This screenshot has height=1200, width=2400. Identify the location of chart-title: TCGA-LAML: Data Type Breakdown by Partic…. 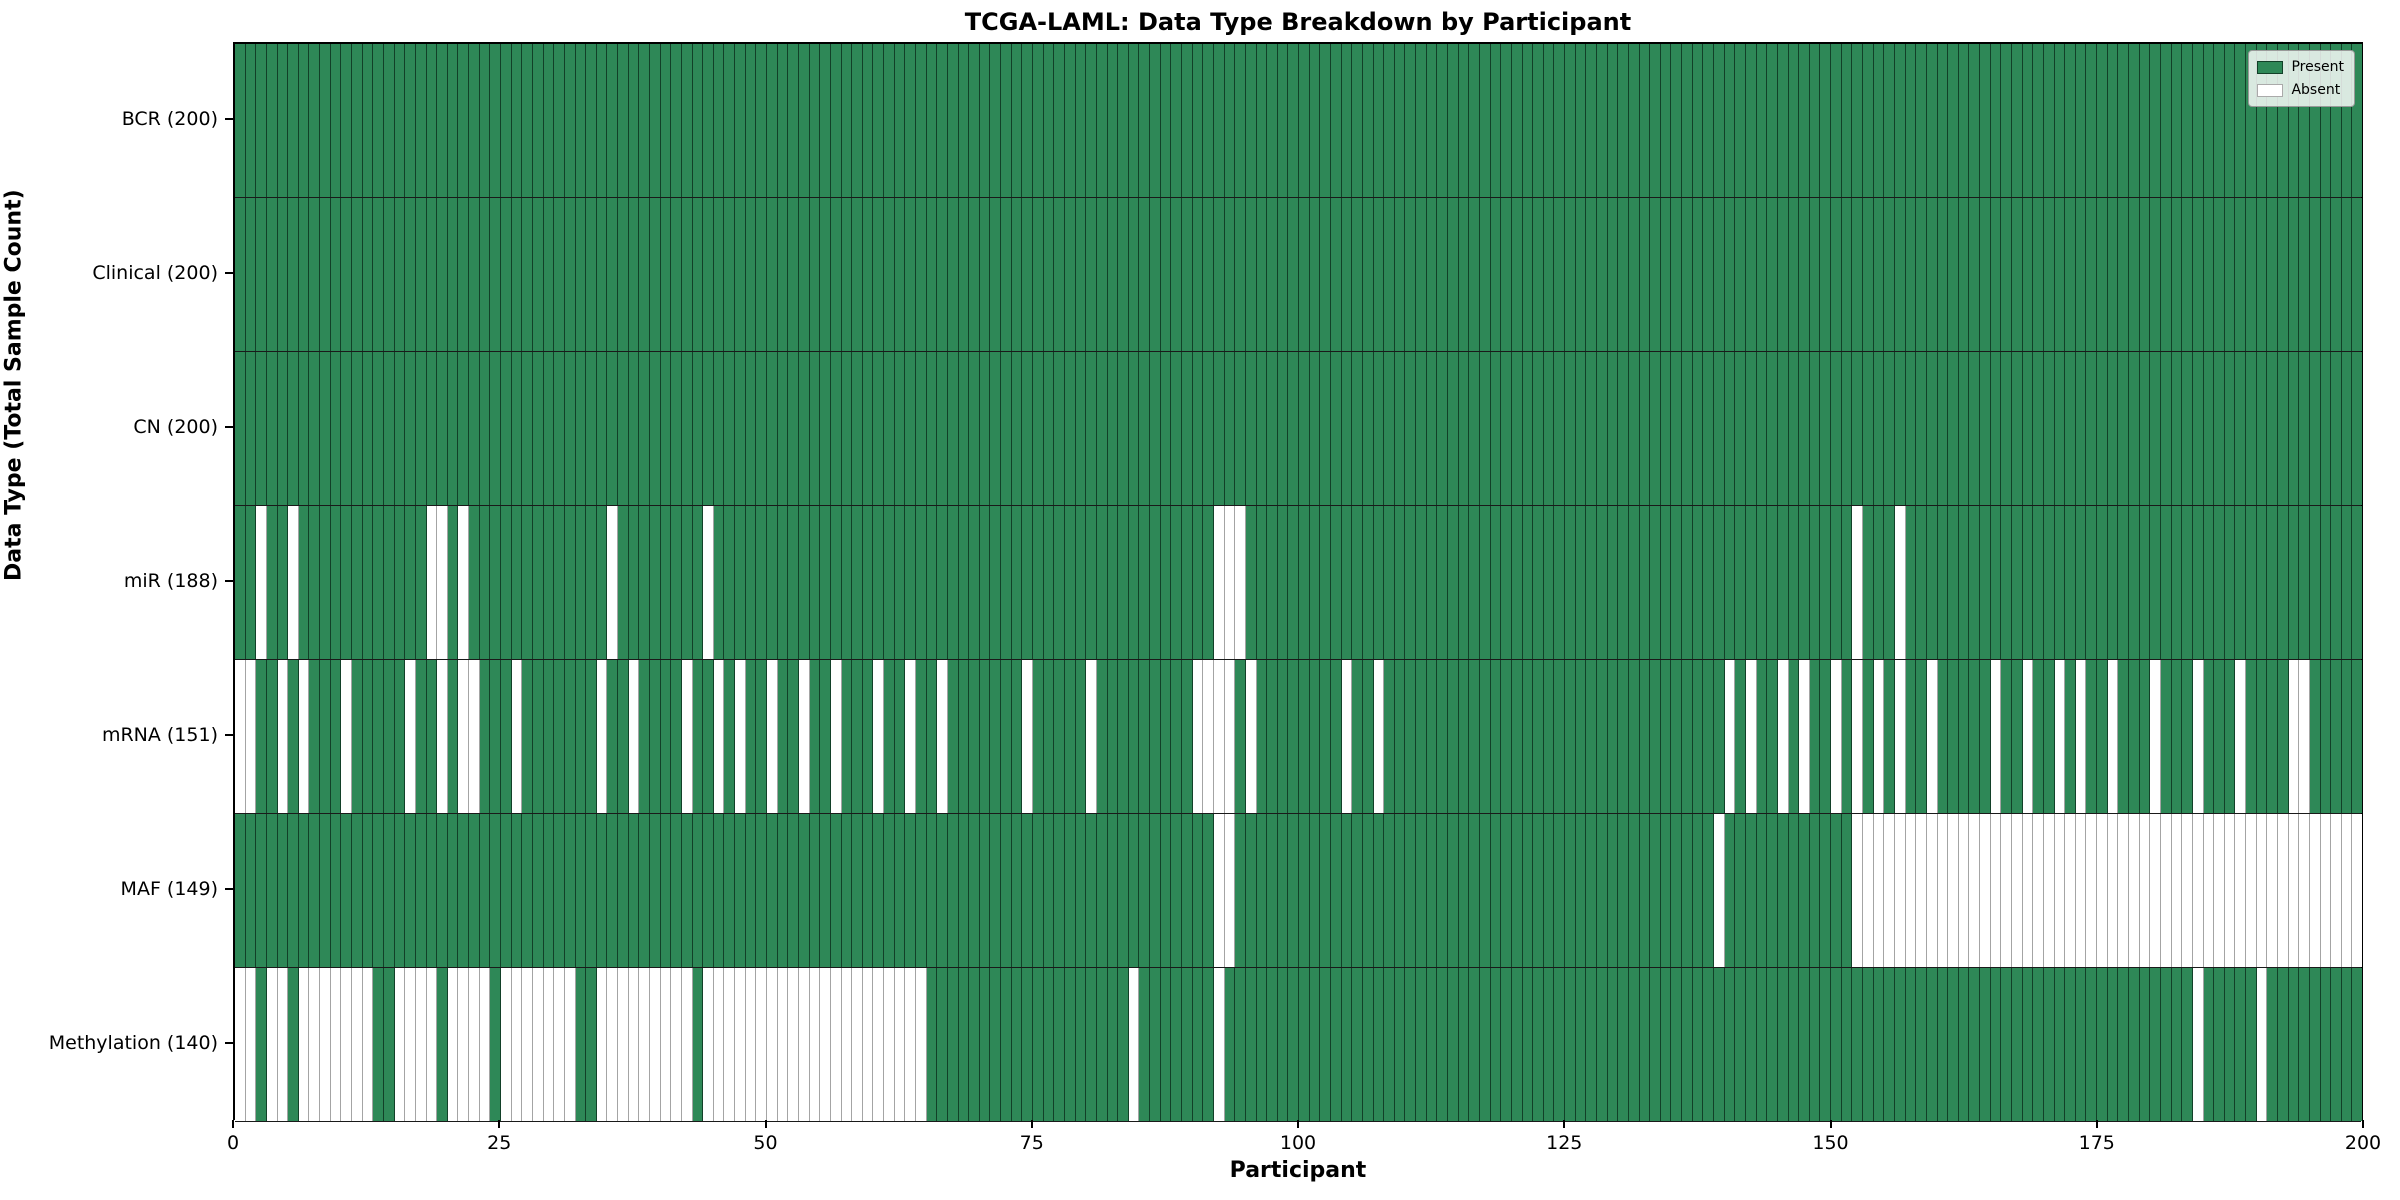
(1298, 22).